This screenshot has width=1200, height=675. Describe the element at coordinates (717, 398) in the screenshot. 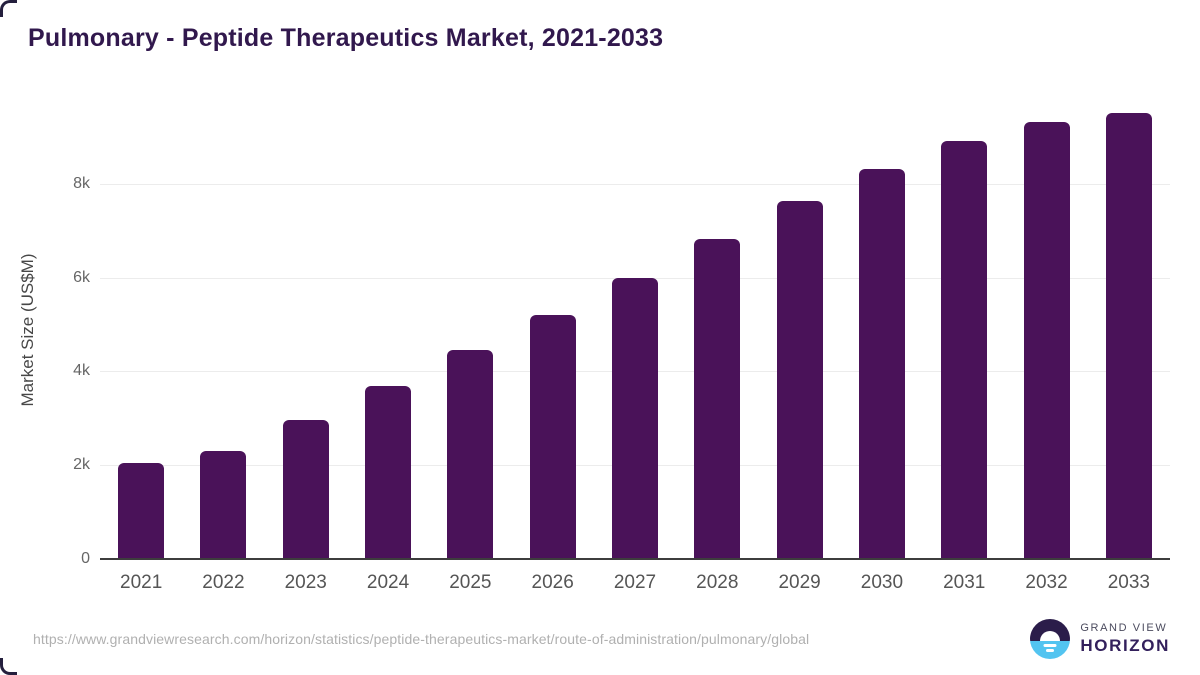

I see `bar-2028` at that location.